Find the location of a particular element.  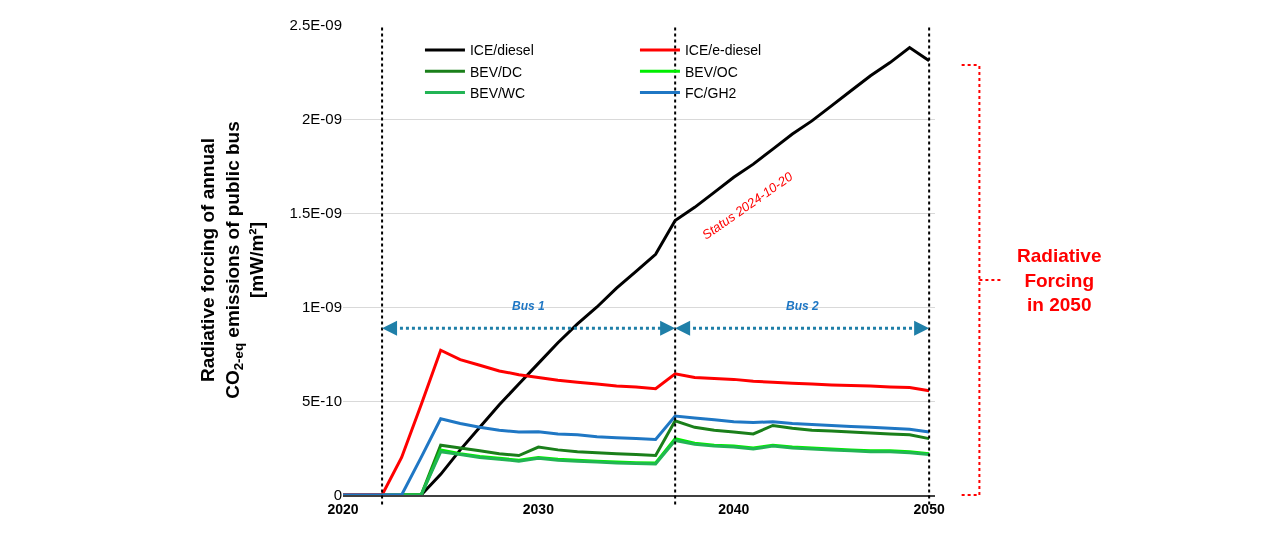

y-tick-label: 2.5E-09 is located at coordinates (315, 25).